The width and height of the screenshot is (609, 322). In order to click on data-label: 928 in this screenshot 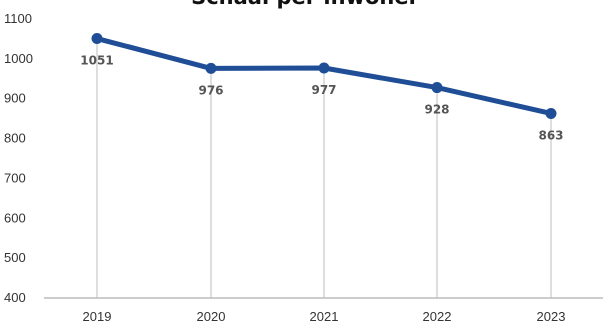, I will do `click(436, 110)`.